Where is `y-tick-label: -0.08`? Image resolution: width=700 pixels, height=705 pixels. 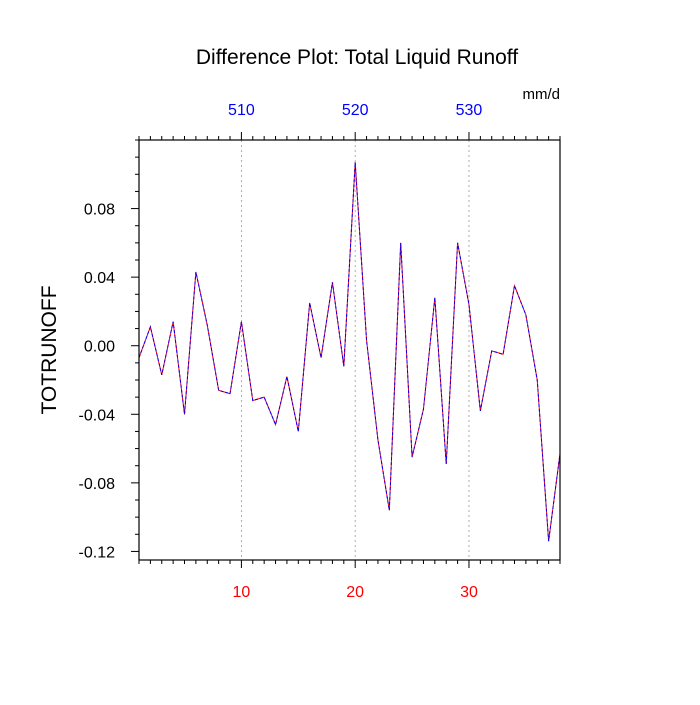
y-tick-label: -0.08 is located at coordinates (97, 484).